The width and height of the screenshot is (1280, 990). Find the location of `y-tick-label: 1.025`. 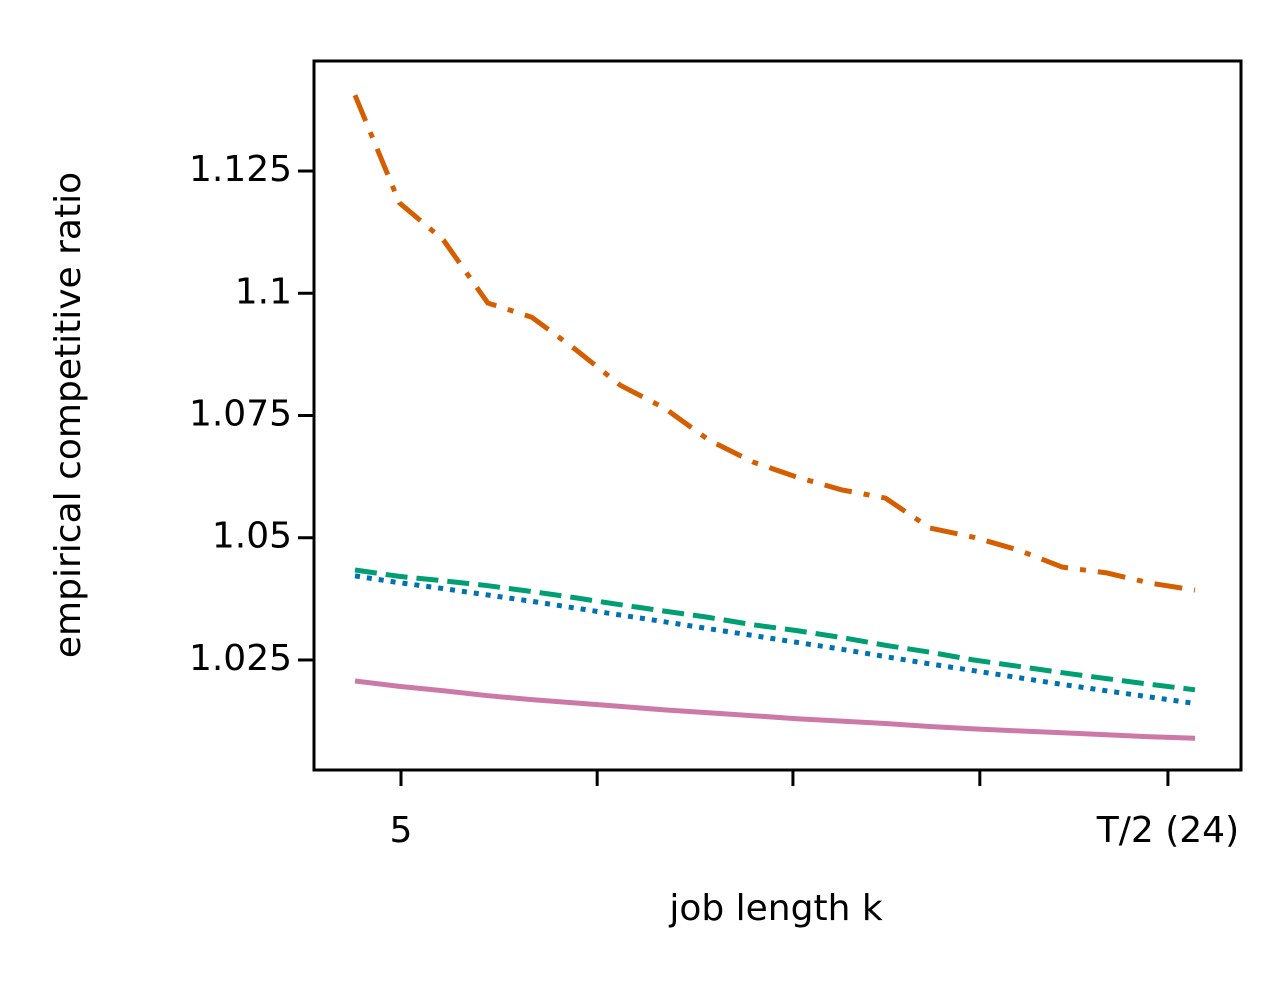

y-tick-label: 1.025 is located at coordinates (240, 658).